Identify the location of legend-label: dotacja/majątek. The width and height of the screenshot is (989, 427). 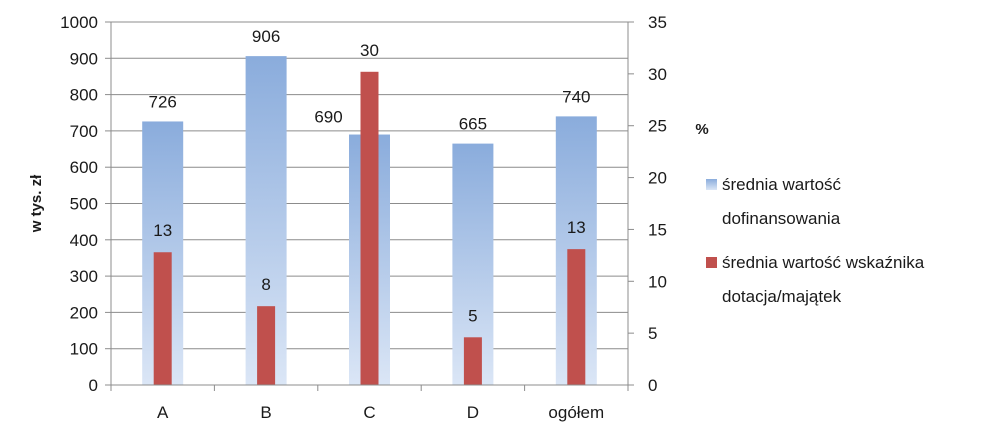
(782, 296).